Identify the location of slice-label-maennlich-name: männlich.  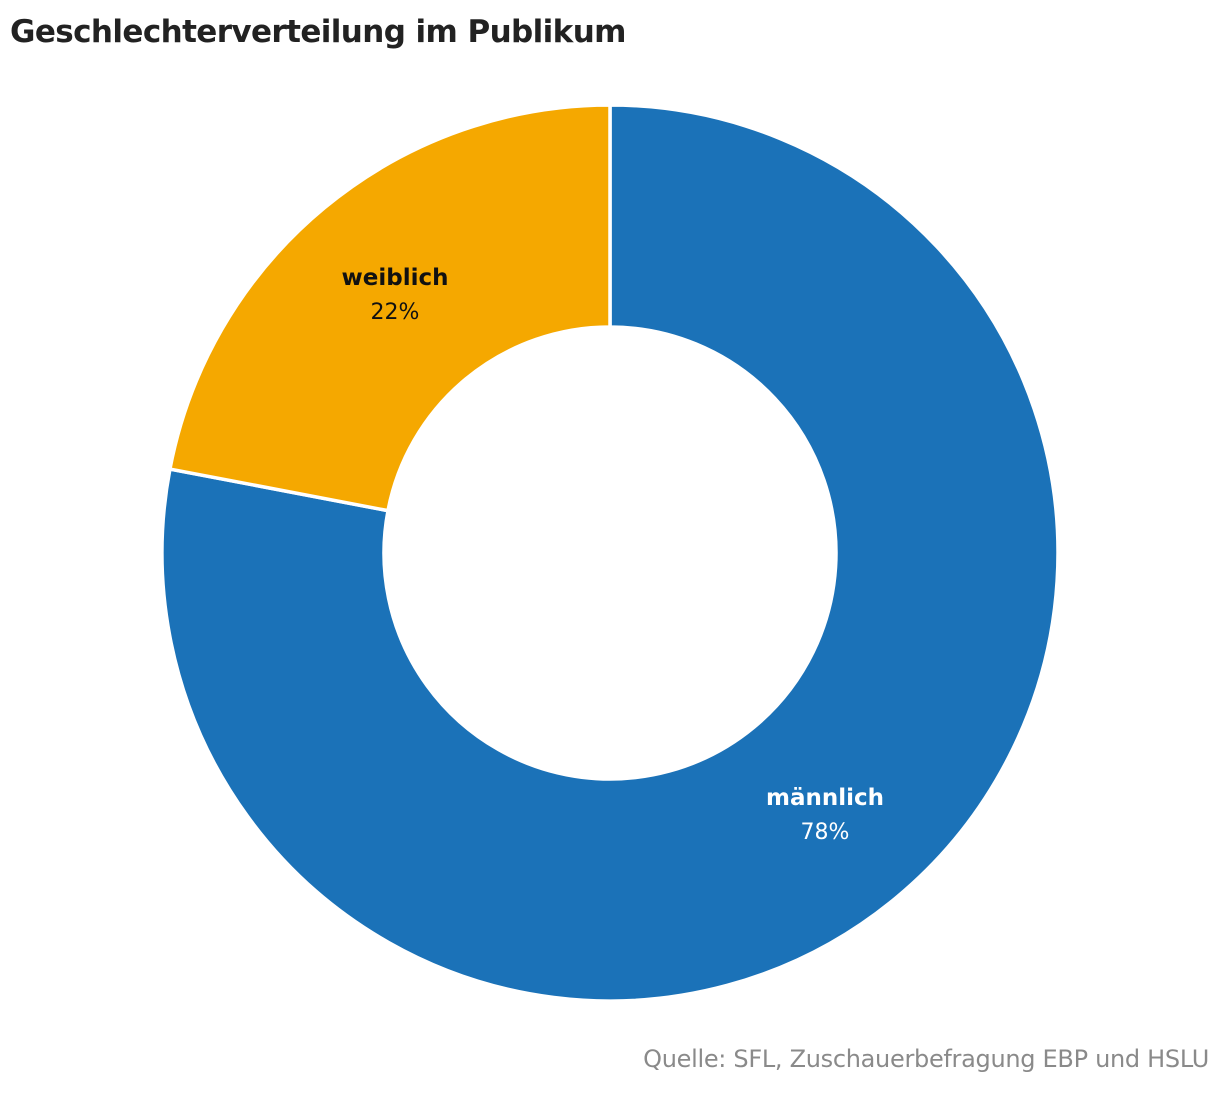
(825, 798).